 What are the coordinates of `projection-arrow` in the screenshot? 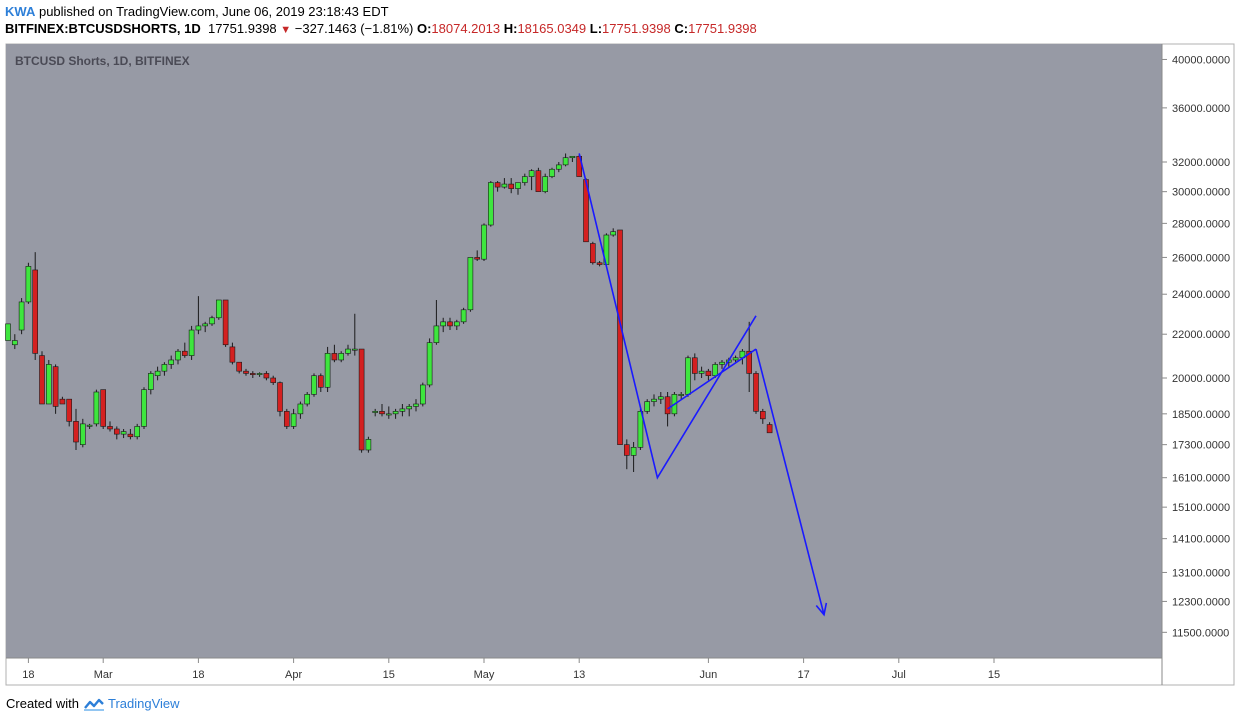 It's located at (790, 481).